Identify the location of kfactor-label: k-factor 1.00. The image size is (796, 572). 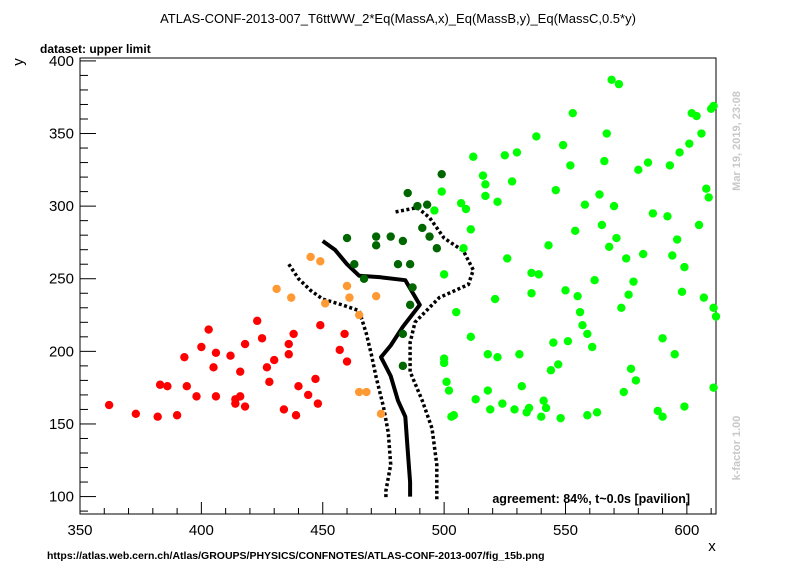
(737, 448).